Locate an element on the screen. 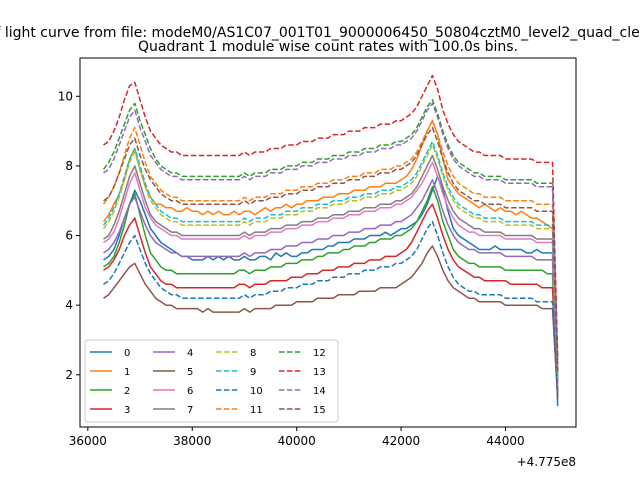 Image resolution: width=640 pixels, height=480 pixels. y-axis: 2 4 6 8 10 is located at coordinates (69, 235).